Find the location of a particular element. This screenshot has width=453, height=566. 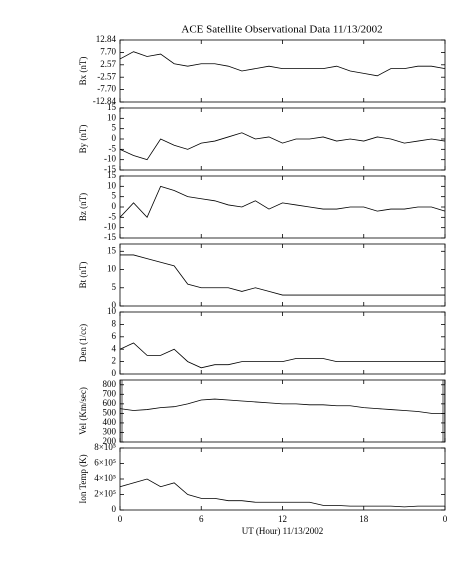

y-tick-label: 12.84 is located at coordinates (106, 39).